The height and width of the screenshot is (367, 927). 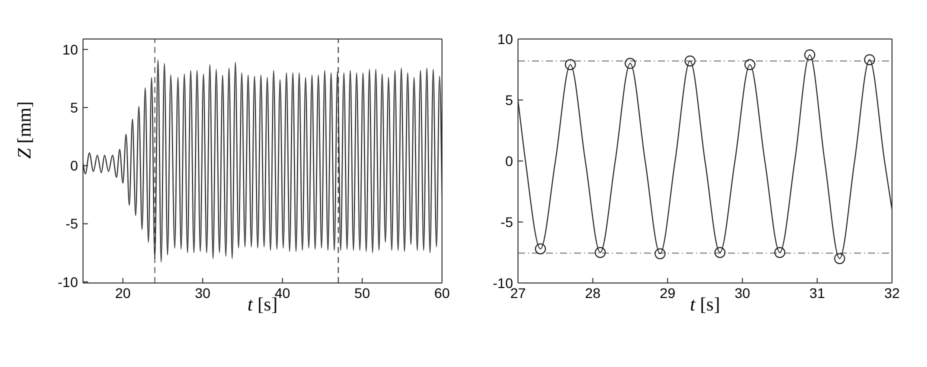 What do you see at coordinates (442, 292) in the screenshot?
I see `x-tick-label: 60` at bounding box center [442, 292].